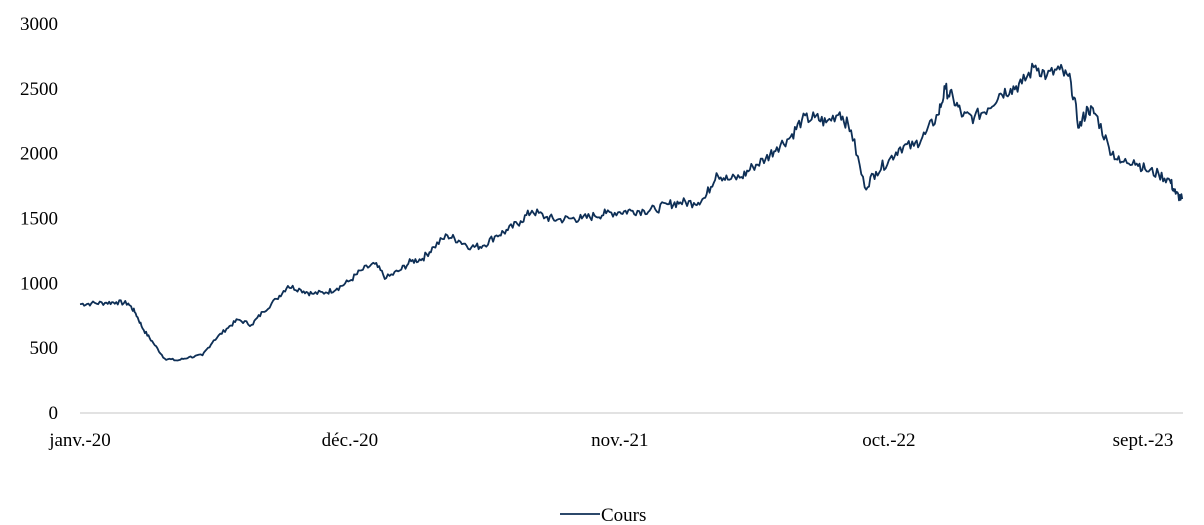 The image size is (1204, 525). I want to click on y-tick-label: 3000, so click(39, 24).